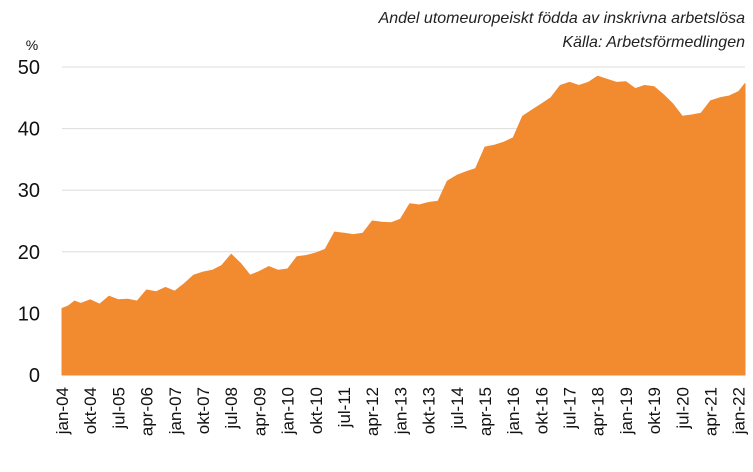  I want to click on x-tick-label: jan-04, so click(62, 411).